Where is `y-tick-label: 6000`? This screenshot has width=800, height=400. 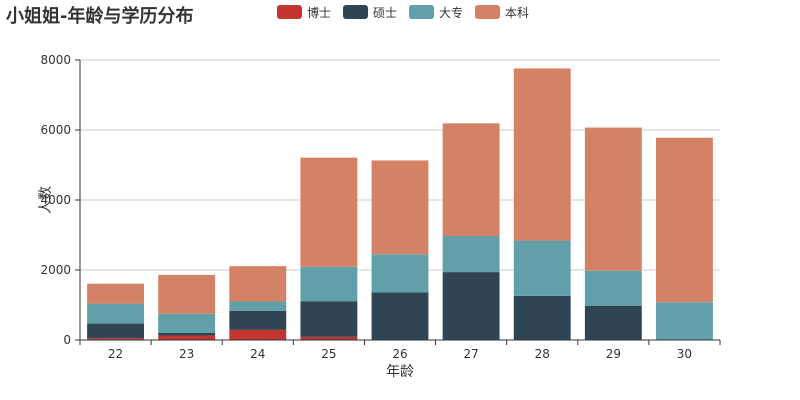
y-tick-label: 6000 is located at coordinates (55, 130).